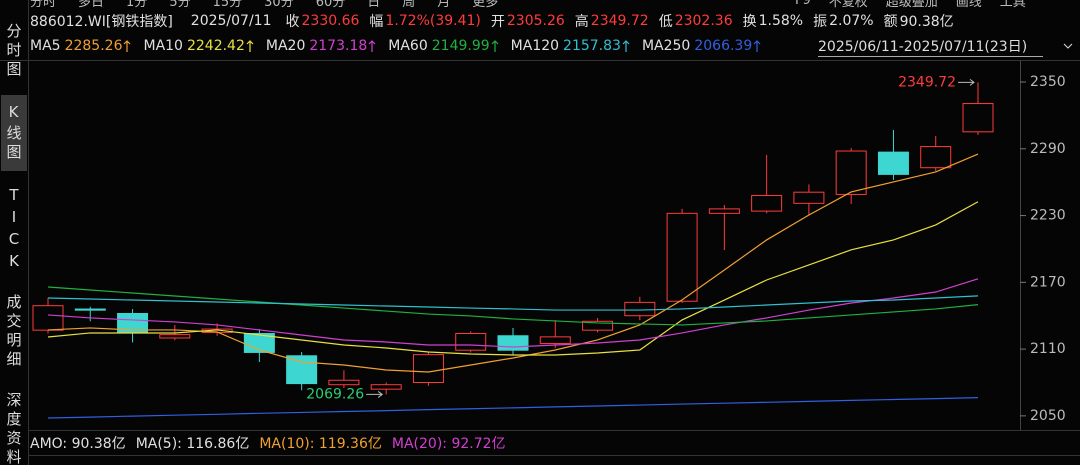 The width and height of the screenshot is (1080, 465). Describe the element at coordinates (13, 332) in the screenshot. I see `side-tab: 成交明细` at that location.